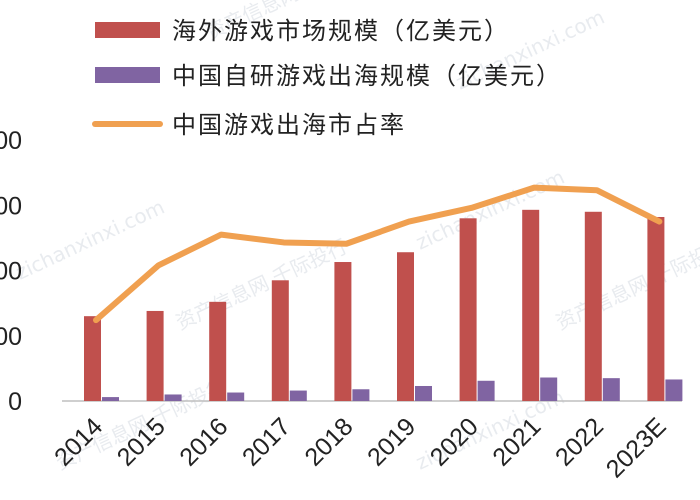  I want to click on legend-label: 中国自研游戏出海规模（亿美元）, so click(367, 76).